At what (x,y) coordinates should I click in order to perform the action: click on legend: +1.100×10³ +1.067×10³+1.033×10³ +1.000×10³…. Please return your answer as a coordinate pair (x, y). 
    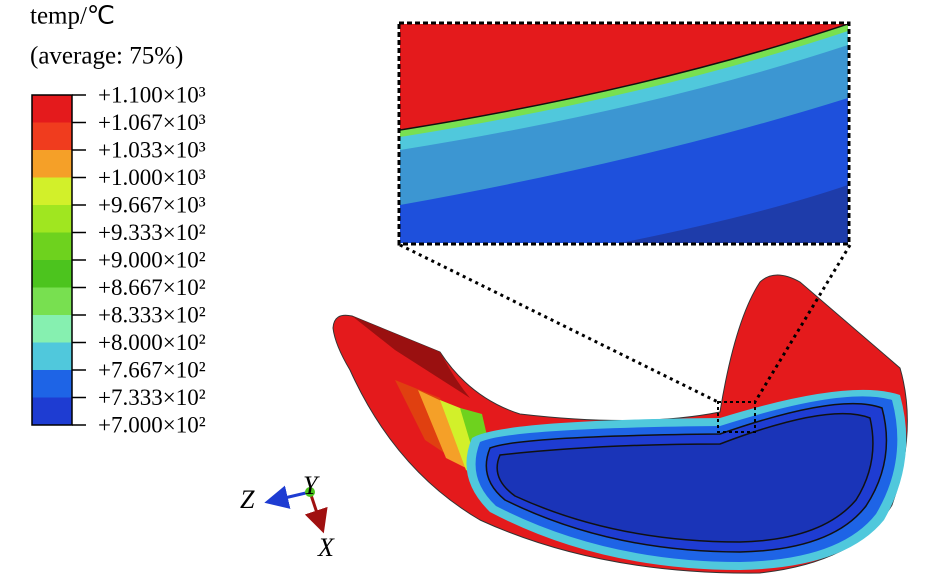
    Looking at the image, I should click on (118, 259).